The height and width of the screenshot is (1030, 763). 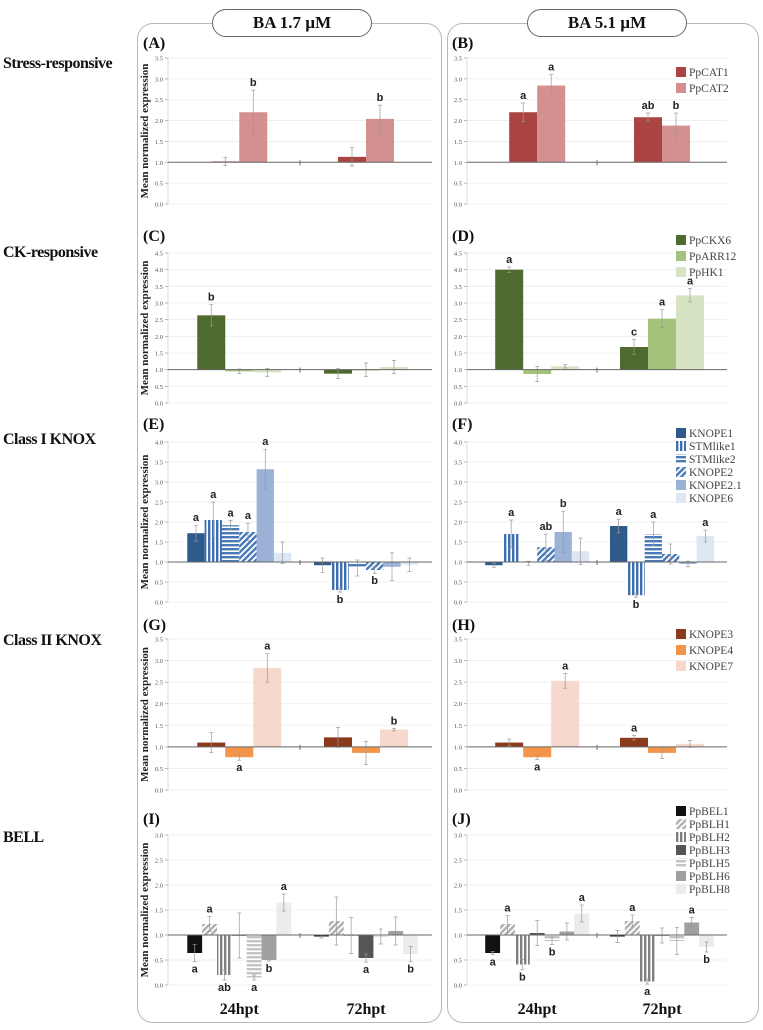 What do you see at coordinates (23, 837) in the screenshot?
I see `row-label-bell: BELL` at bounding box center [23, 837].